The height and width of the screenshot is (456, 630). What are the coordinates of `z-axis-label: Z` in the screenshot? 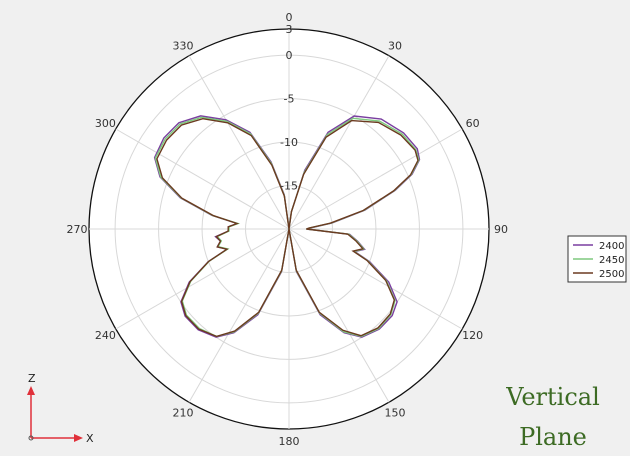 It's located at (32, 378).